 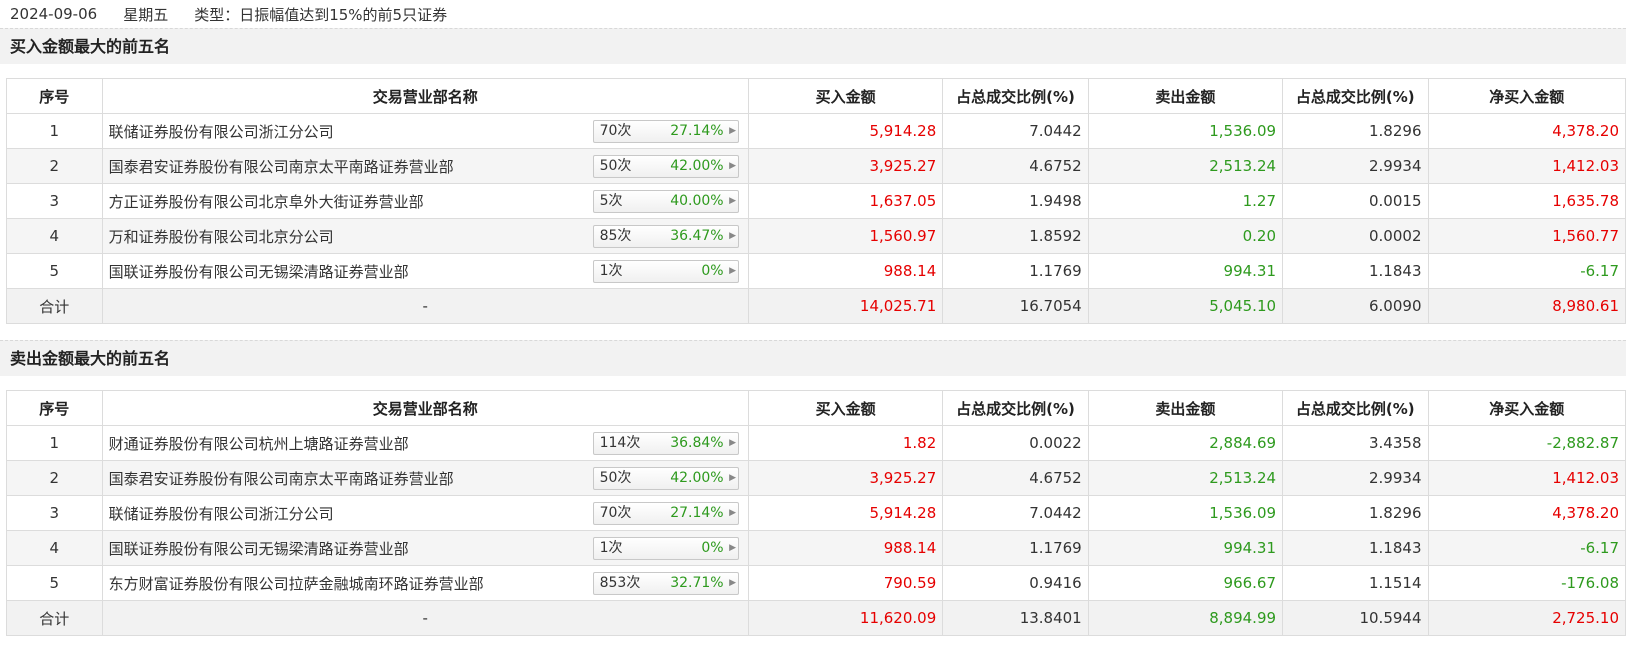 What do you see at coordinates (1526, 271) in the screenshot?
I see `net-buy-amount: -6.17` at bounding box center [1526, 271].